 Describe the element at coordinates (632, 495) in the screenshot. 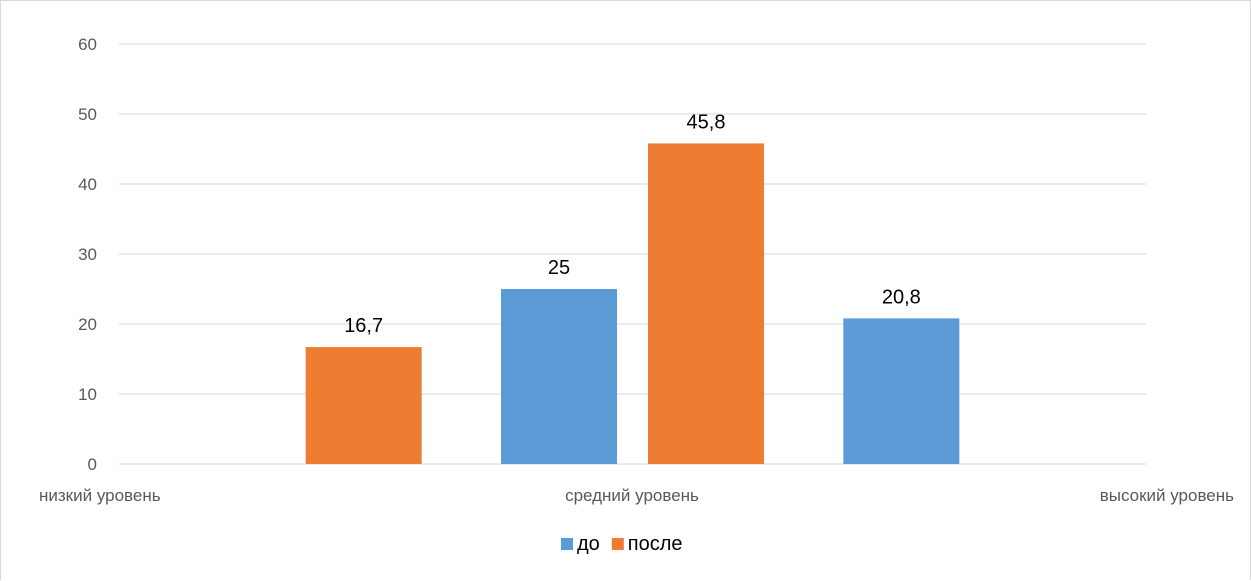

I see `x-category-label: средний уровень` at that location.